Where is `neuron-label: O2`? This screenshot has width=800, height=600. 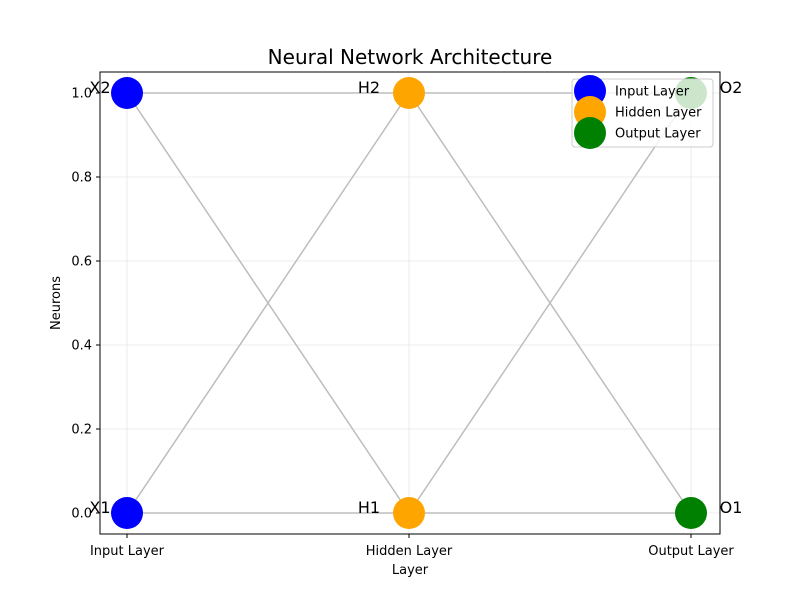 neuron-label: O2 is located at coordinates (731, 87).